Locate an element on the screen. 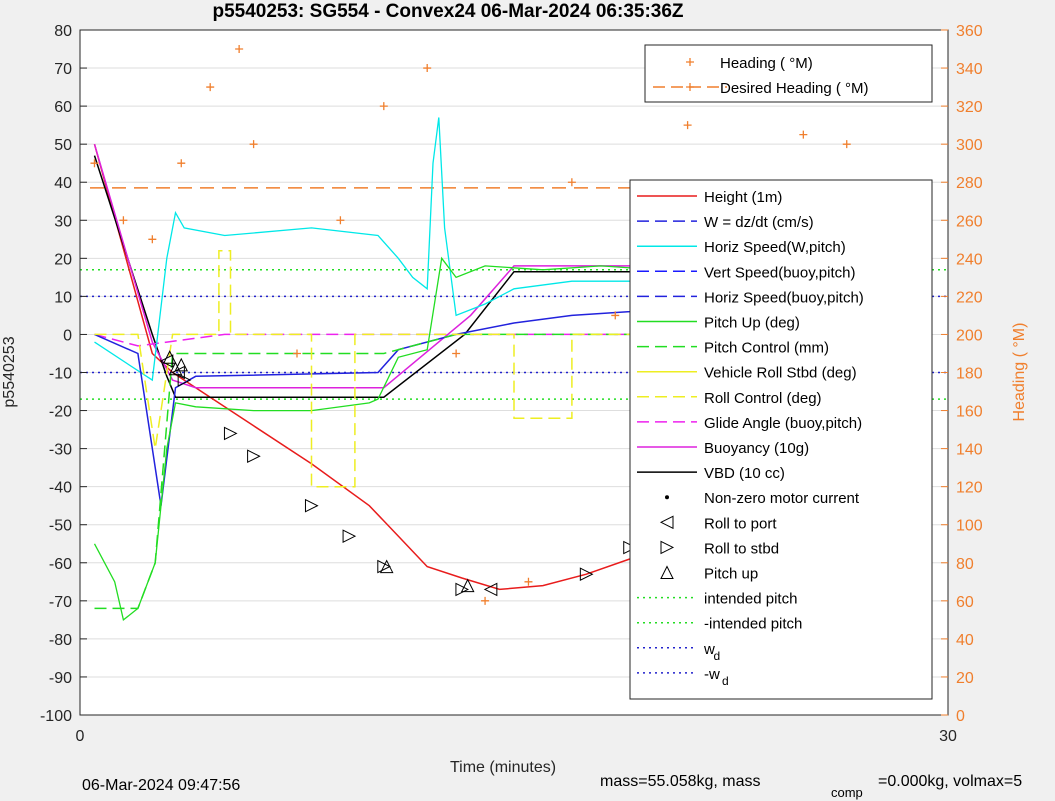 This screenshot has width=1055, height=801. y2-tick-label: 200 is located at coordinates (969, 335).